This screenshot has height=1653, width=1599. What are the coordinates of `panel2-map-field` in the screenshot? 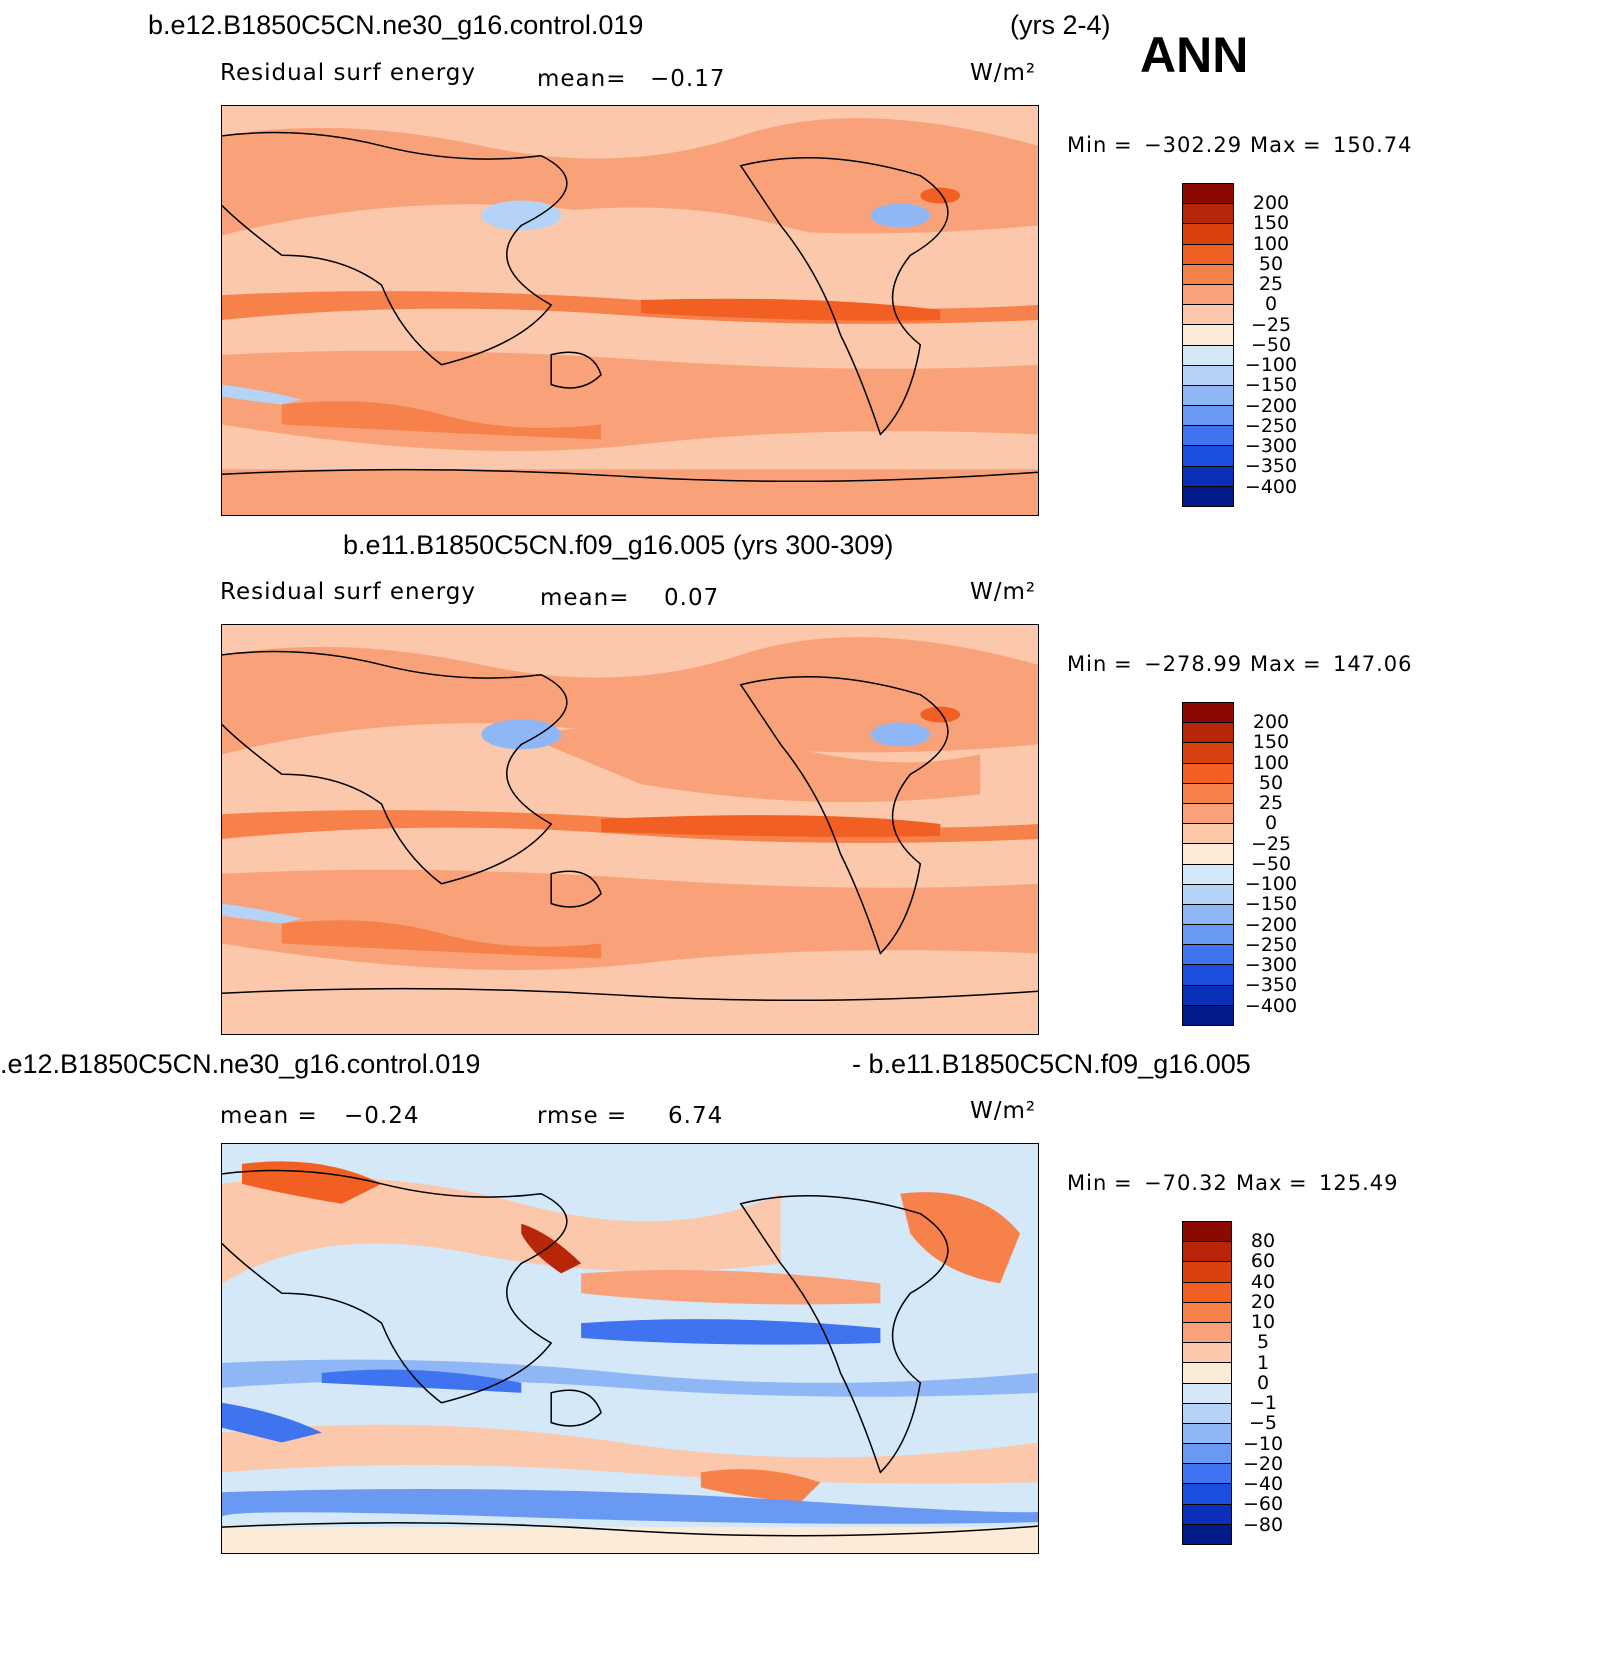 It's located at (630, 829).